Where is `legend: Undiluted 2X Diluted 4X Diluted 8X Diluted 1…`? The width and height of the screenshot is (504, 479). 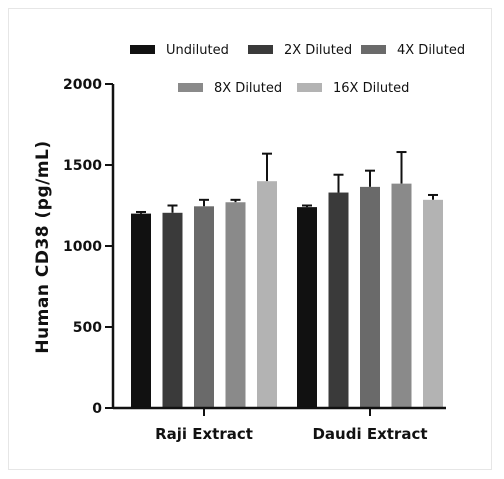 legend: Undiluted 2X Diluted 4X Diluted 8X Diluted 1… is located at coordinates (297, 69).